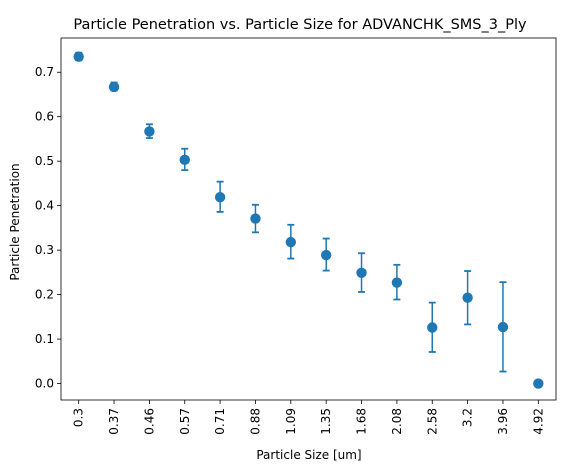 Image resolution: width=579 pixels, height=472 pixels. I want to click on x-tick-label: 1.68, so click(362, 421).